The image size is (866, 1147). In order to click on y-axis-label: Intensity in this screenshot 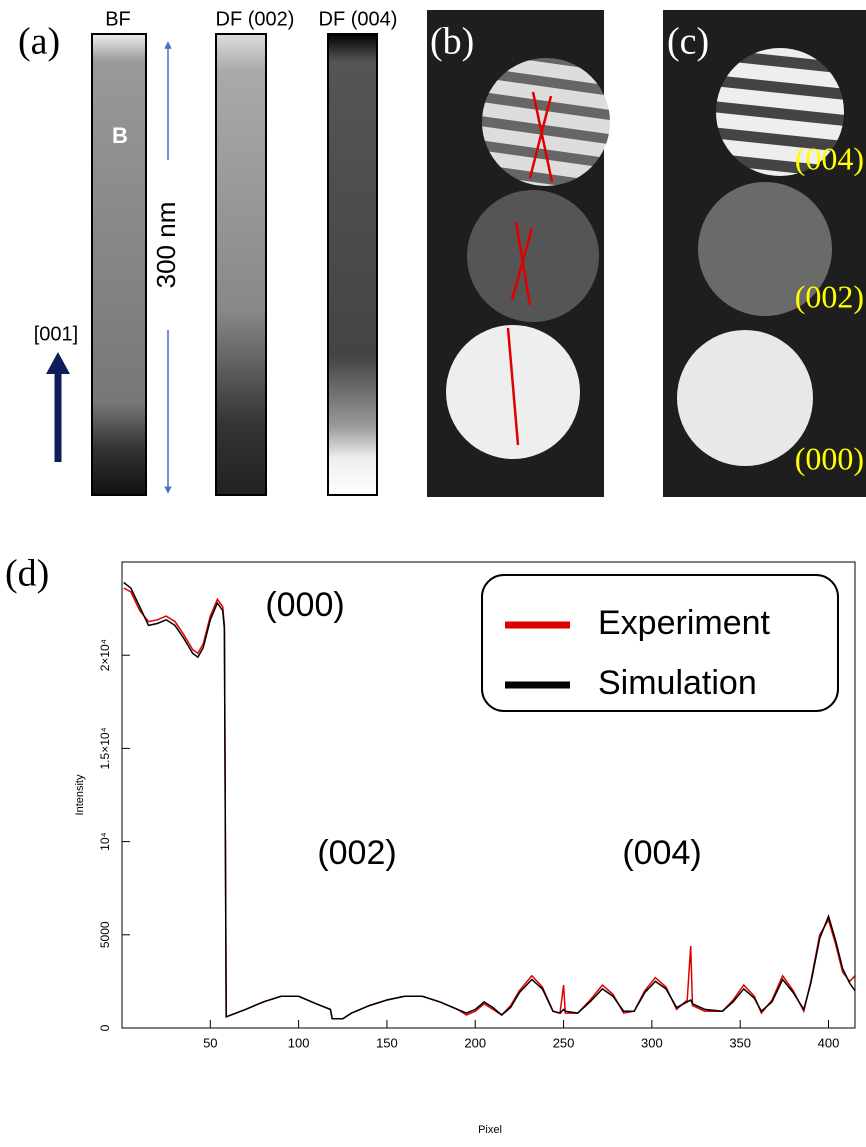, I will do `click(80, 794)`.